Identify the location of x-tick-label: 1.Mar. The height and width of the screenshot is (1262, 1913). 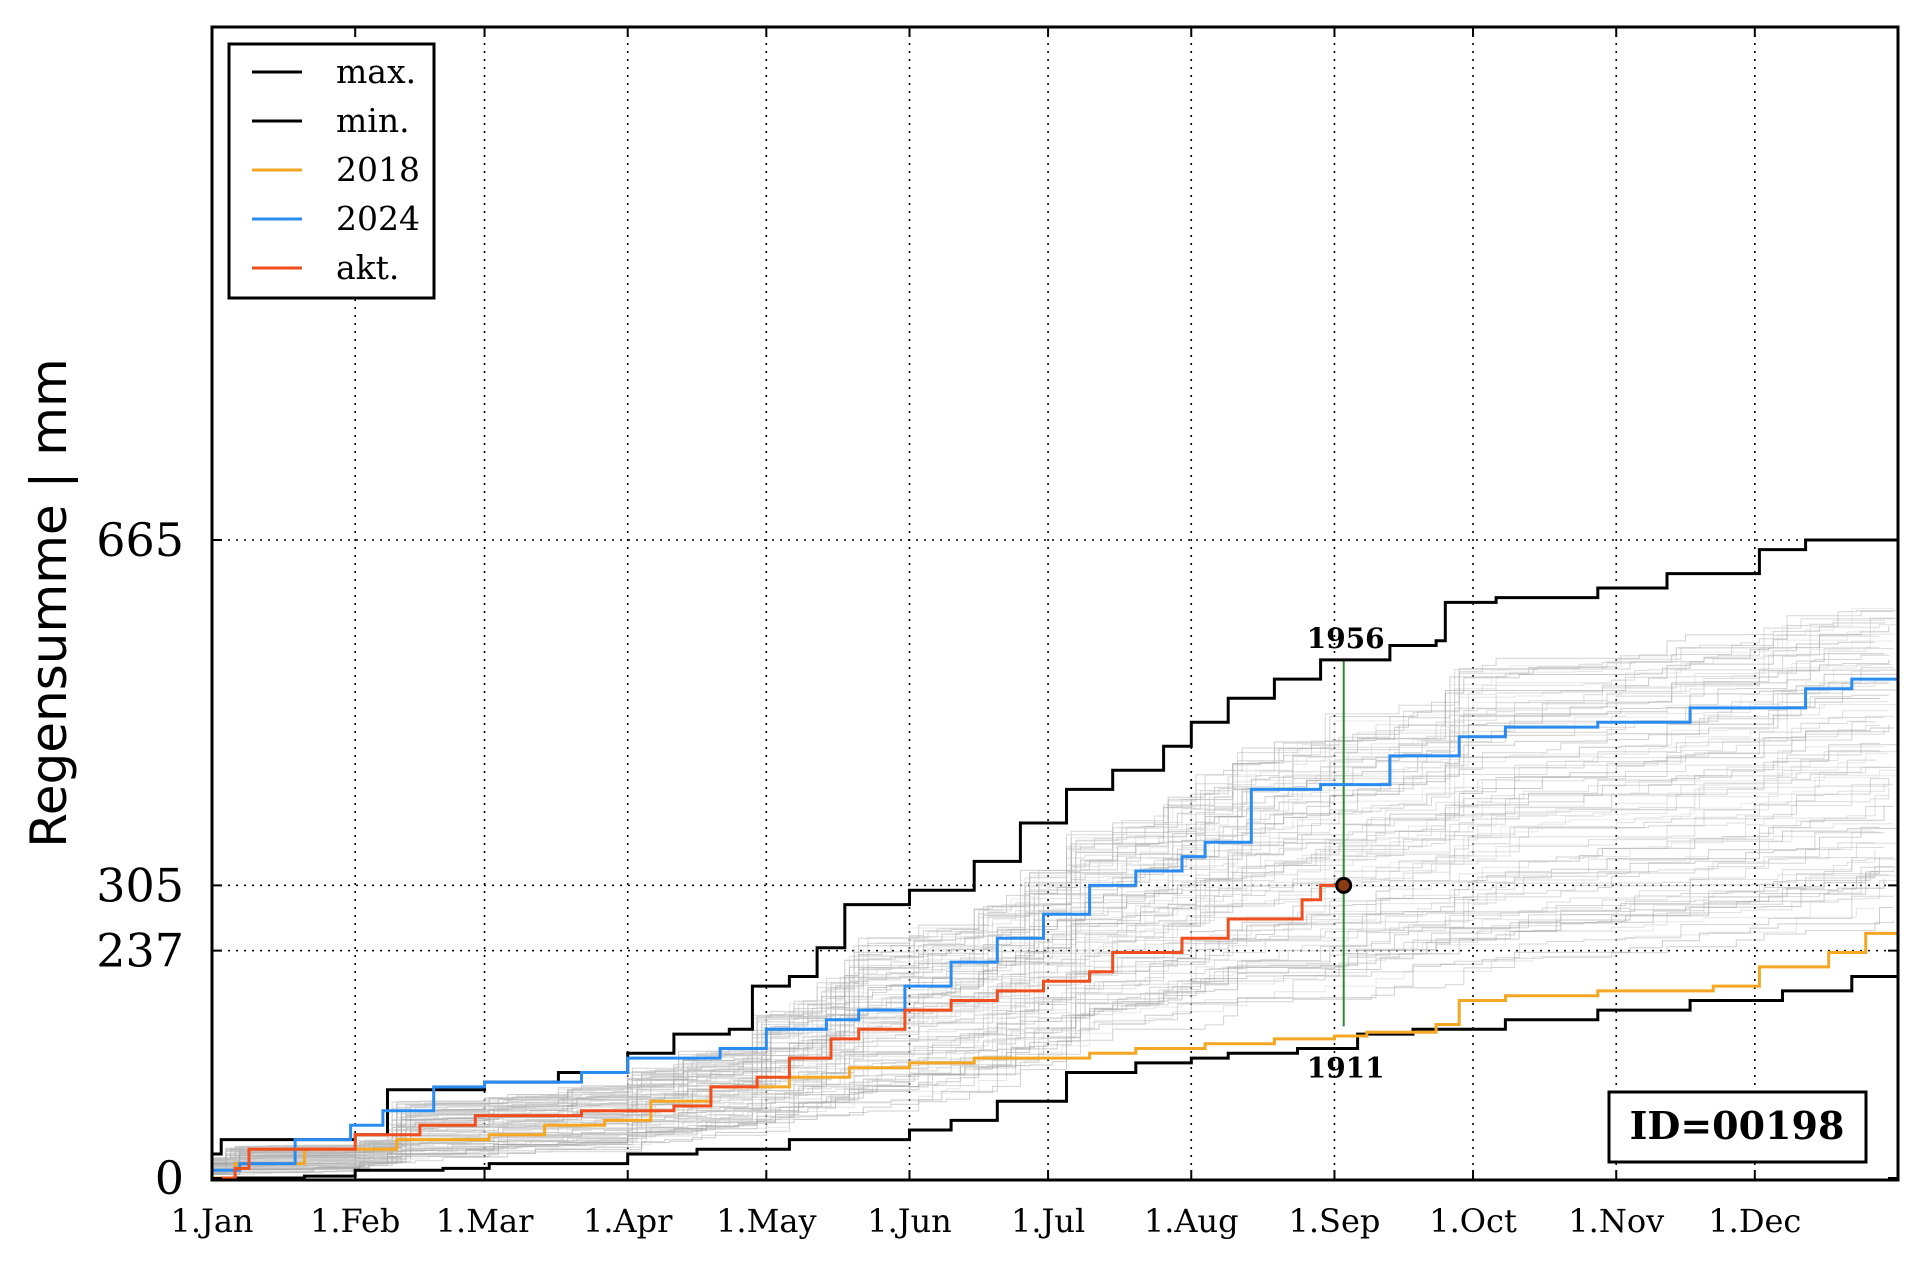
(485, 1221).